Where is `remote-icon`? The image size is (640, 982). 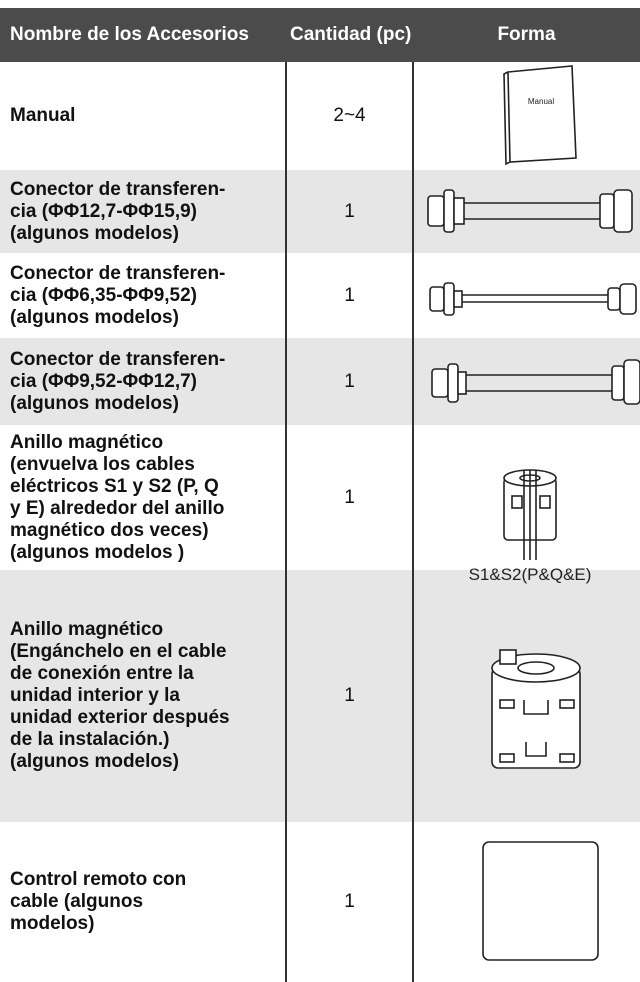
remote-icon is located at coordinates (540, 901).